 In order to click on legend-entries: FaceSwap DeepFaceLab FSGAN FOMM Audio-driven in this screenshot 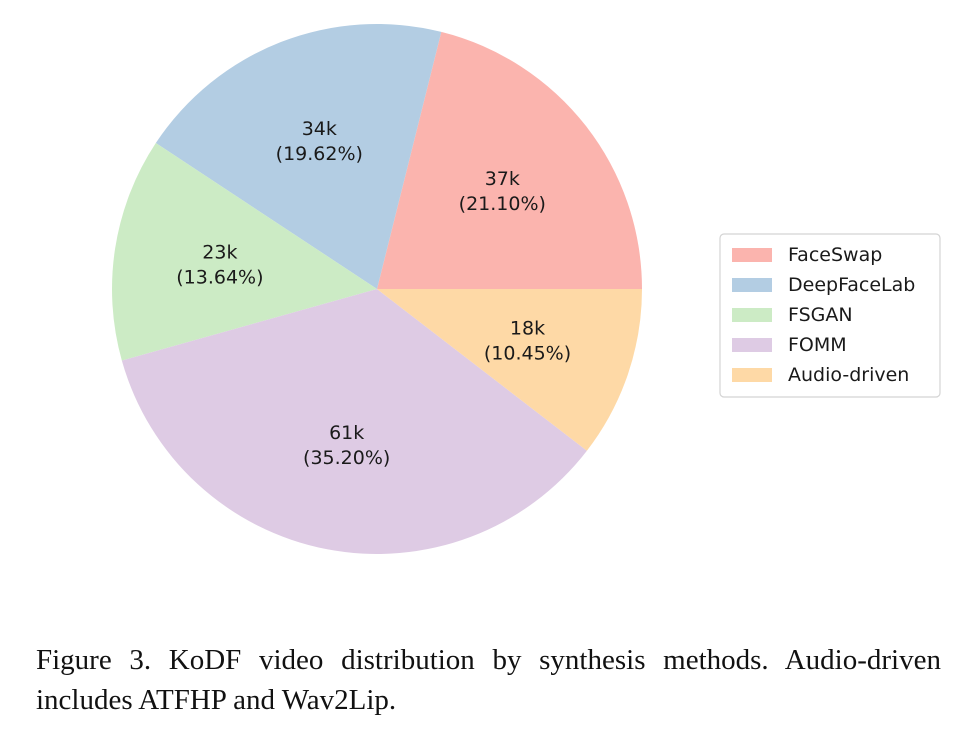, I will do `click(823, 315)`.